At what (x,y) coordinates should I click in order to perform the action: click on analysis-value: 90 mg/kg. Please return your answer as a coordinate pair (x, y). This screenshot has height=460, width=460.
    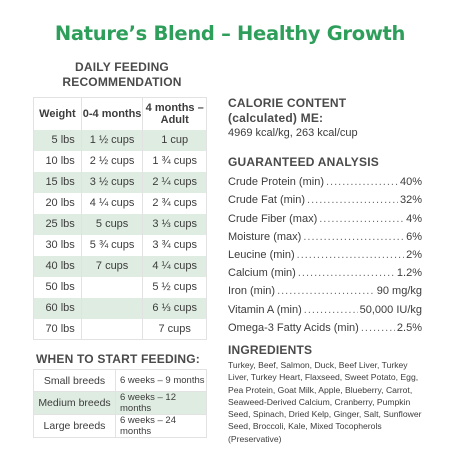
    Looking at the image, I should click on (399, 291).